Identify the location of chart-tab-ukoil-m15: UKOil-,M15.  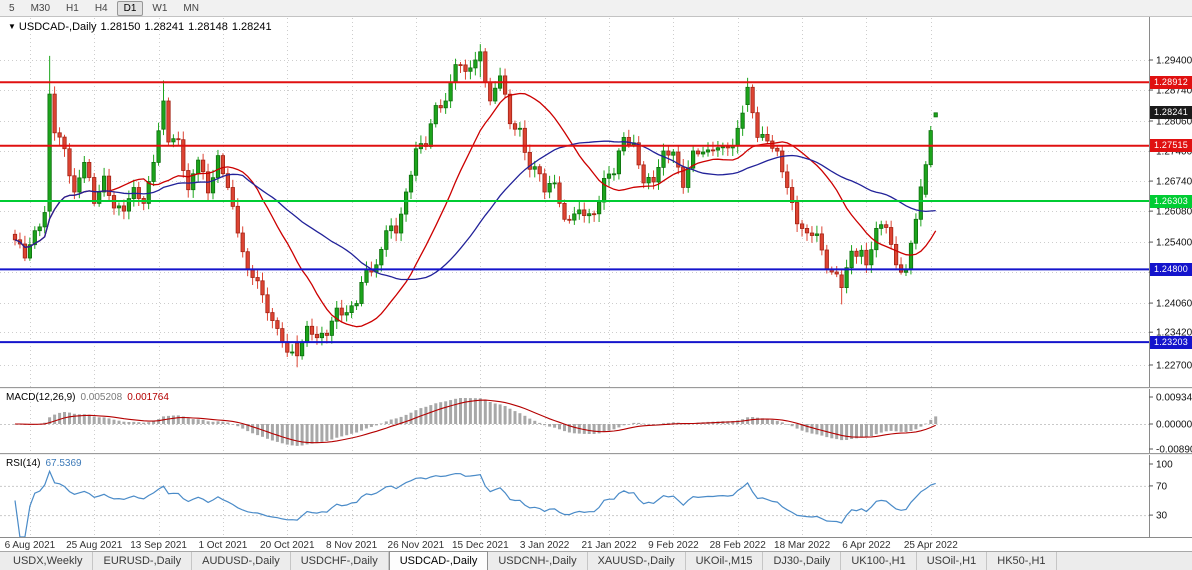
(725, 561).